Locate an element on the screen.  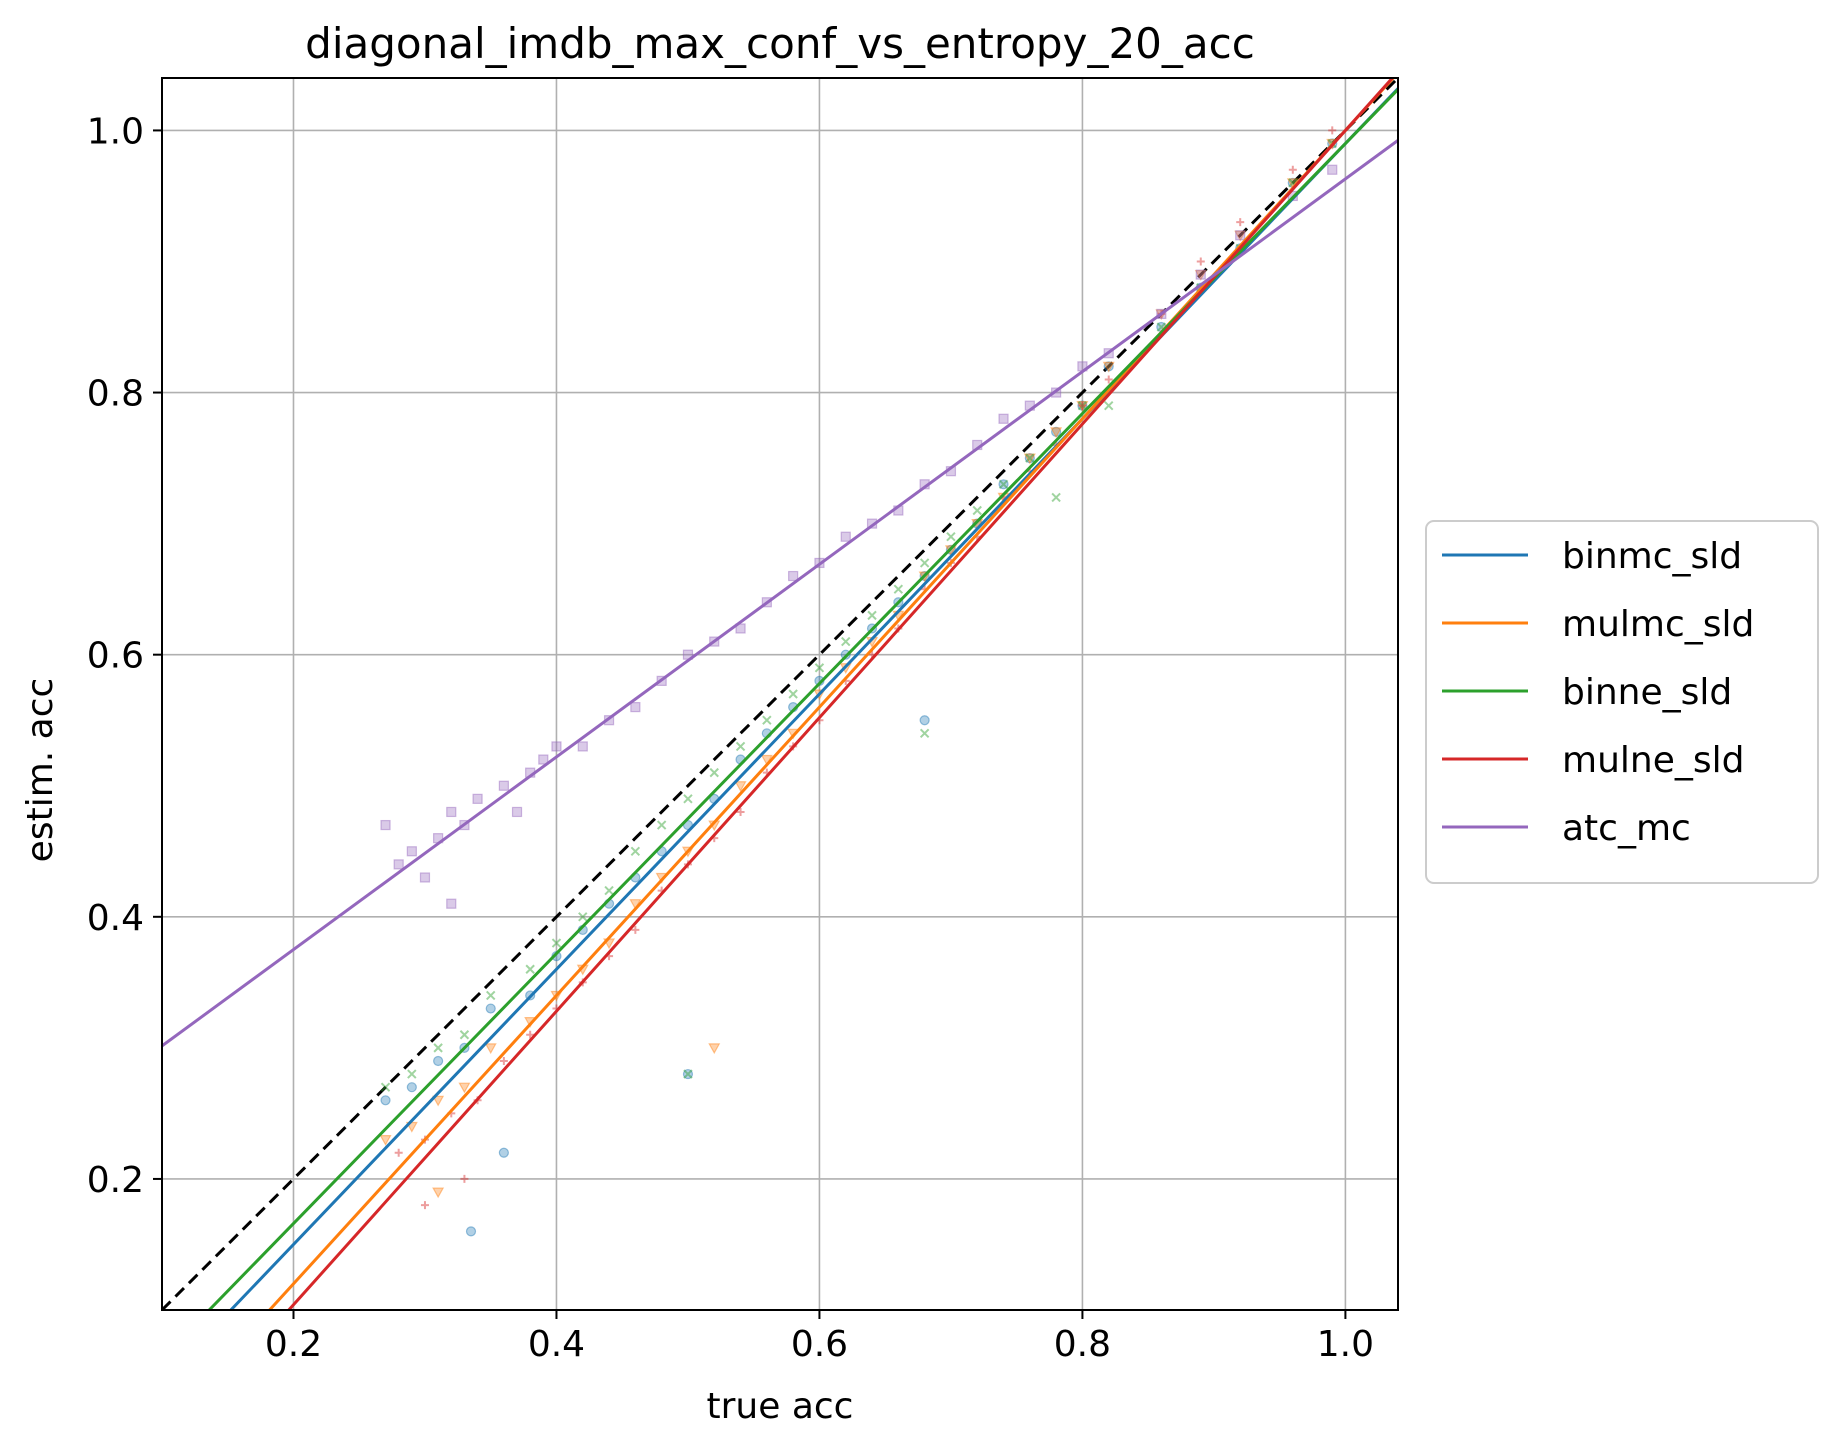
x-tick-label-0: 0.2 is located at coordinates (293, 1344).